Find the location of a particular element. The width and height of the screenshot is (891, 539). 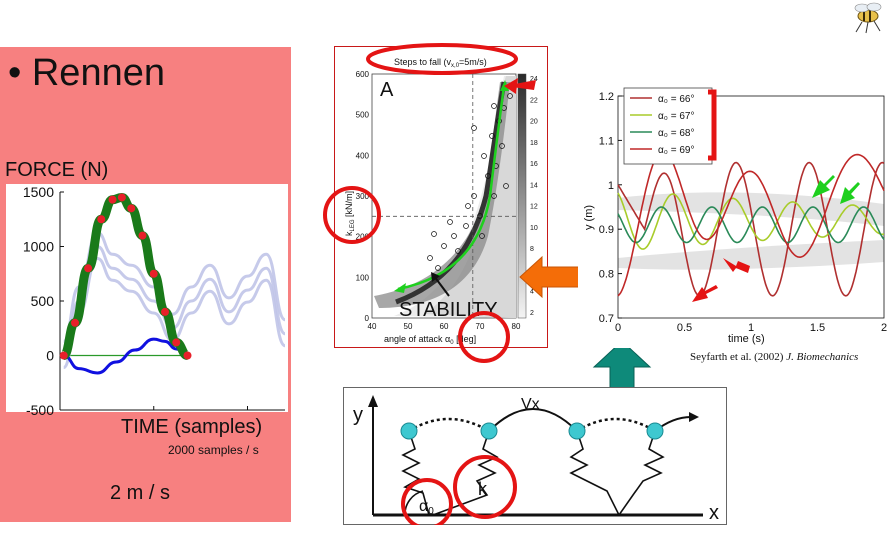

force-y-tick-label: 1500 is located at coordinates (38, 192).